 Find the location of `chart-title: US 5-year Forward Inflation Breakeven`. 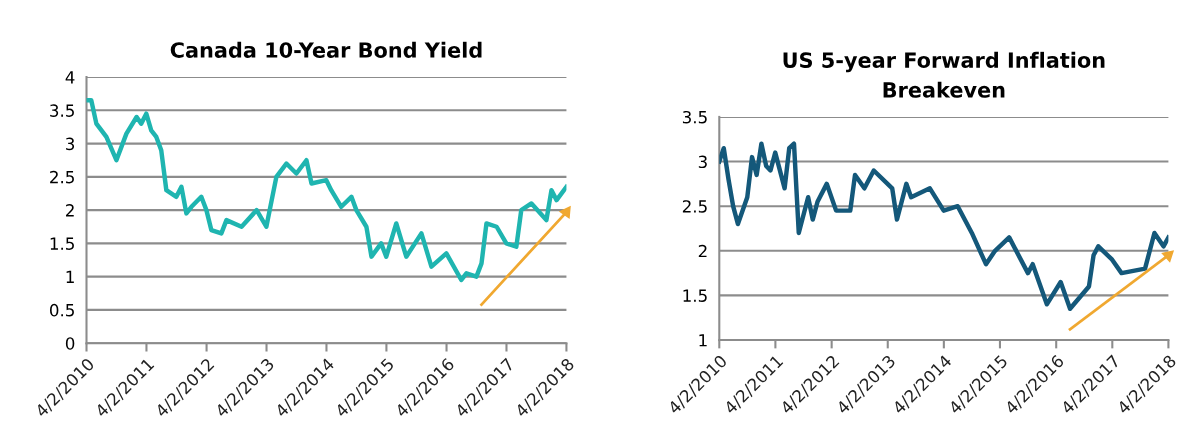

chart-title: US 5-year Forward Inflation Breakeven is located at coordinates (944, 74).